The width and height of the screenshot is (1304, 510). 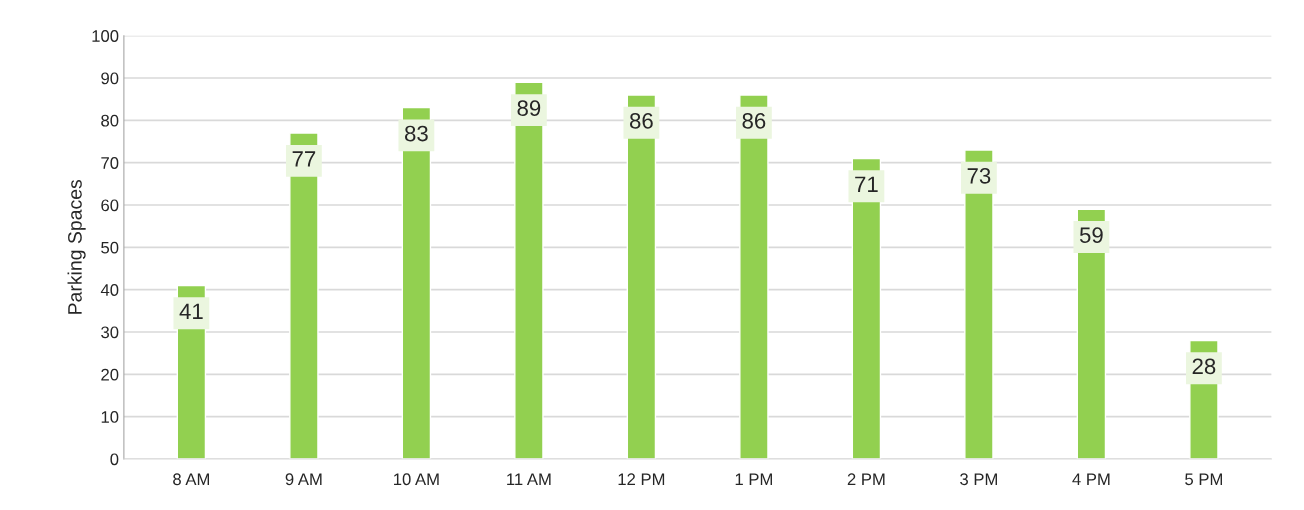 I want to click on x-tick-label: 5 PM, so click(x=1203, y=479).